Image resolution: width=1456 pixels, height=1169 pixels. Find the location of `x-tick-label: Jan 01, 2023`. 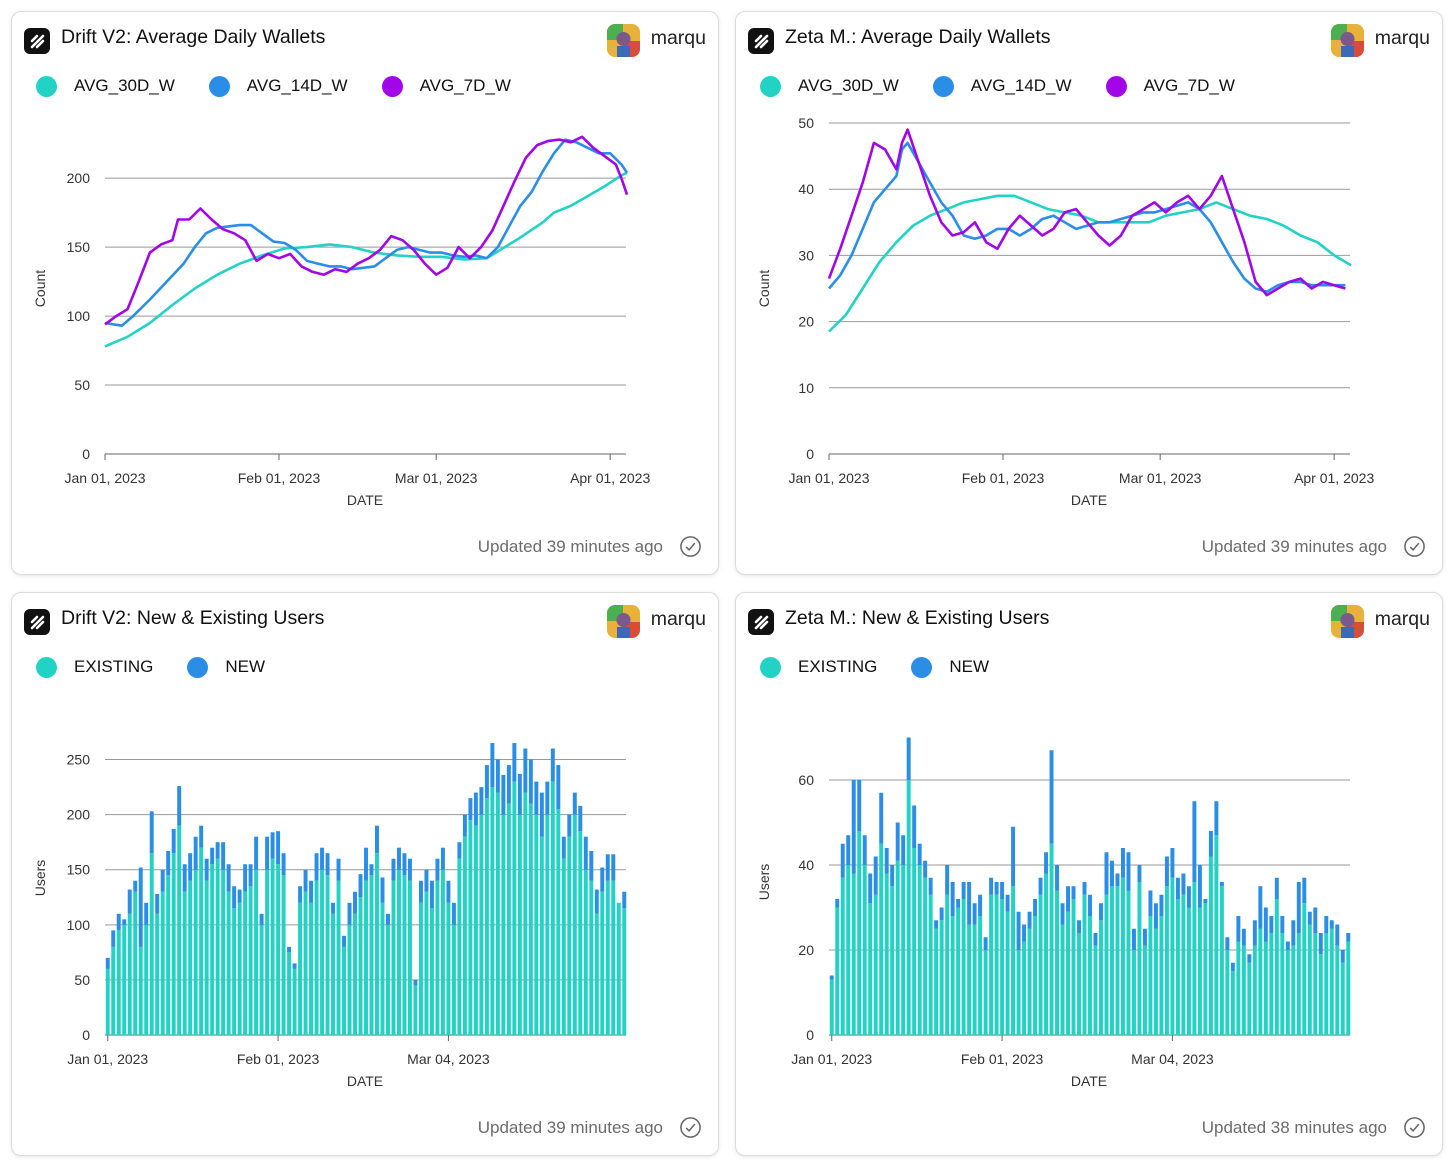

x-tick-label: Jan 01, 2023 is located at coordinates (829, 478).